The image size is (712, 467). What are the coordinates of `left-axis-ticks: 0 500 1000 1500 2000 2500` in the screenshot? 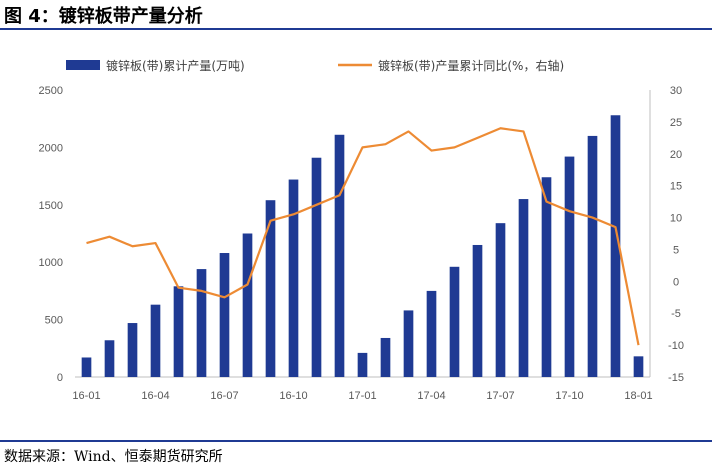 It's located at (51, 234).